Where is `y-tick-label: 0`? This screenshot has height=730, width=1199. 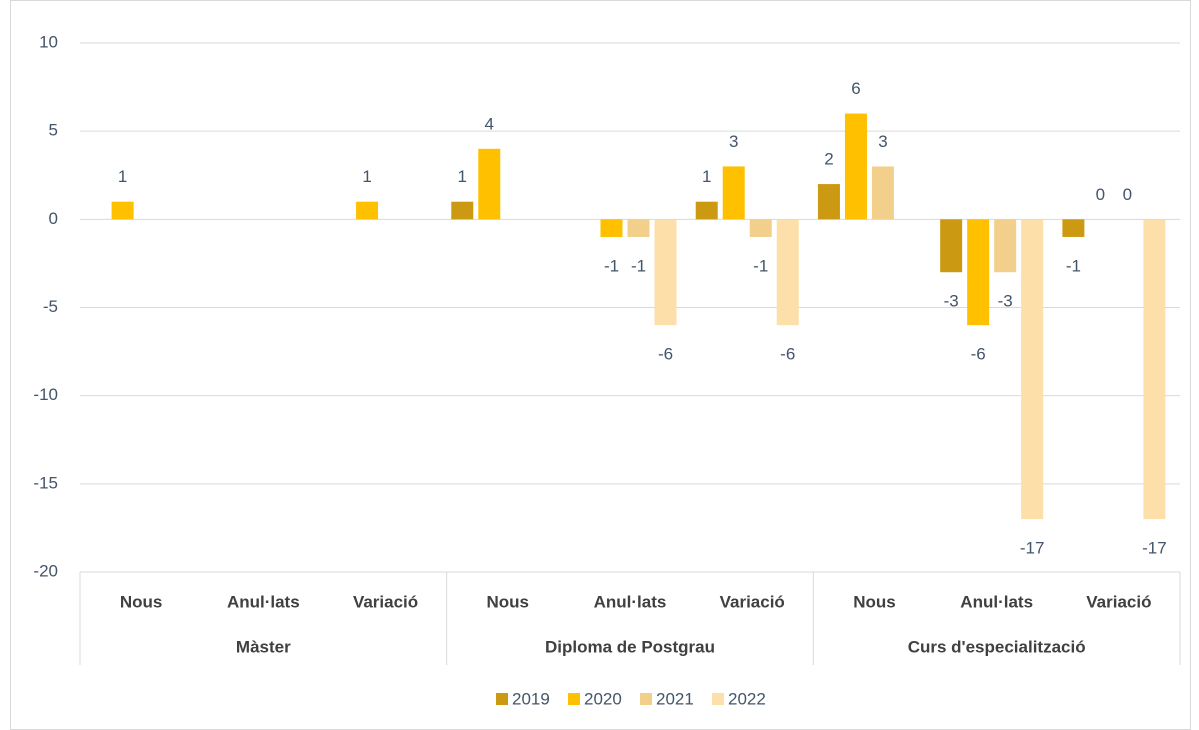
y-tick-label: 0 is located at coordinates (53, 218).